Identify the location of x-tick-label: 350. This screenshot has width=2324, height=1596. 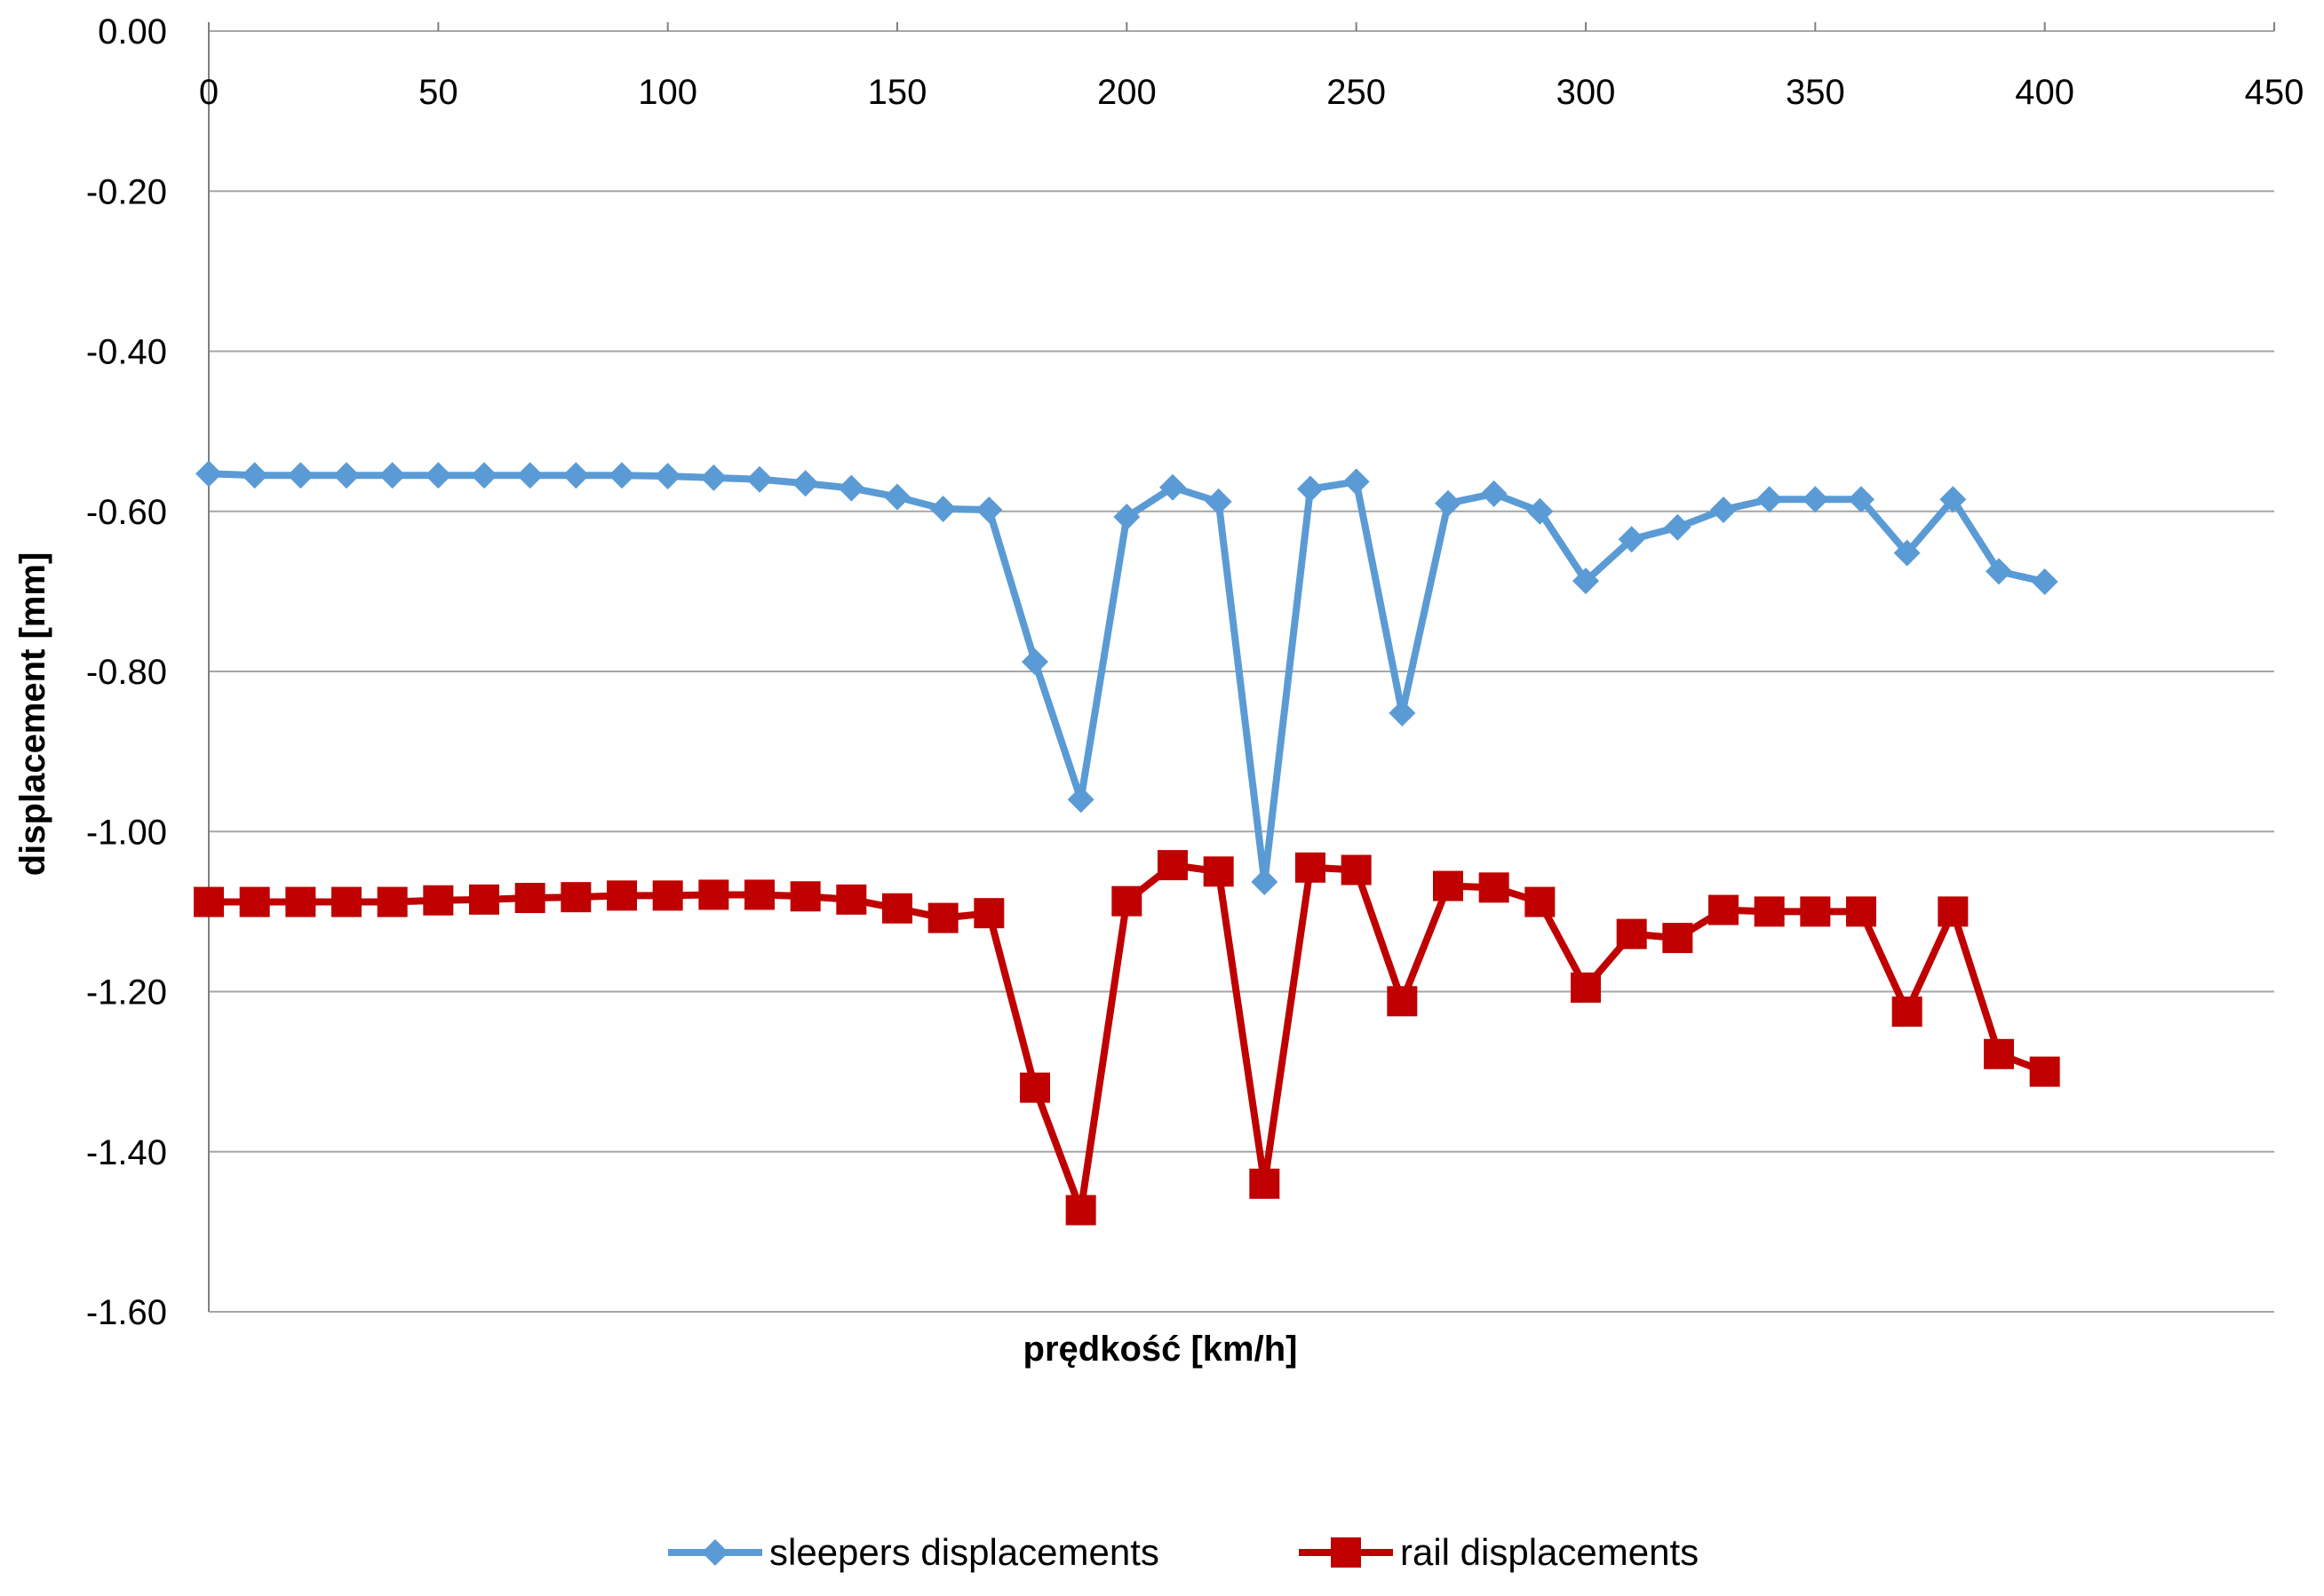
(1815, 93).